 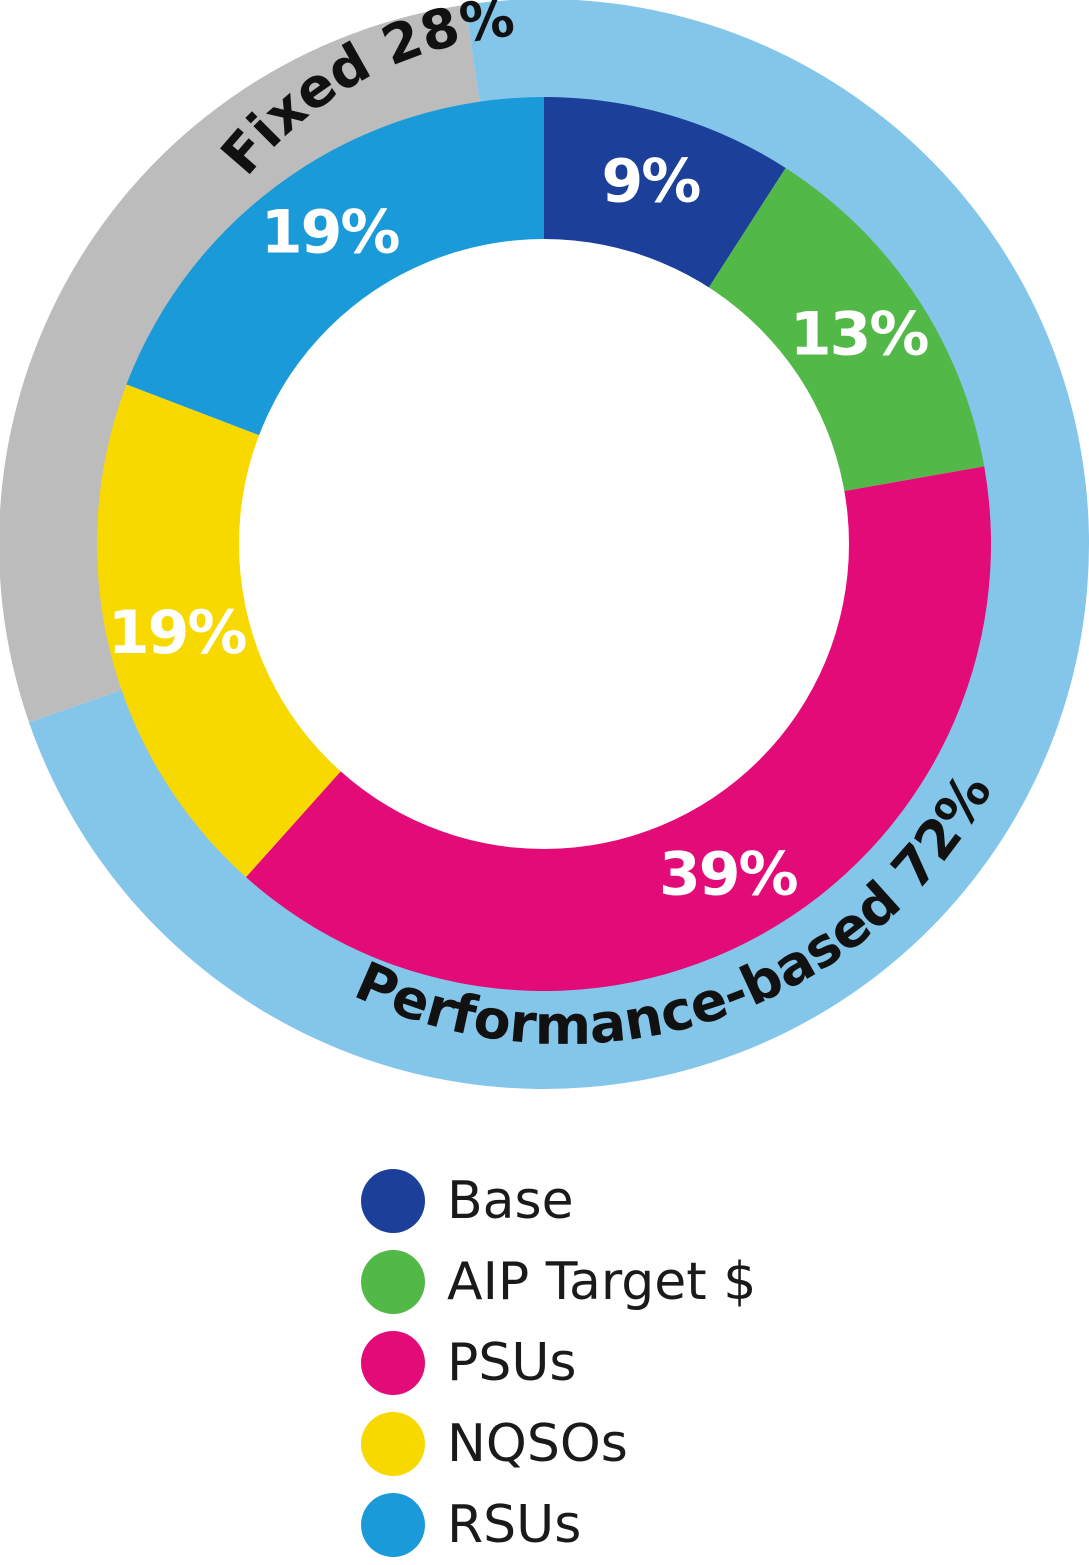 I want to click on legend-item-base: Base, so click(x=558, y=1200).